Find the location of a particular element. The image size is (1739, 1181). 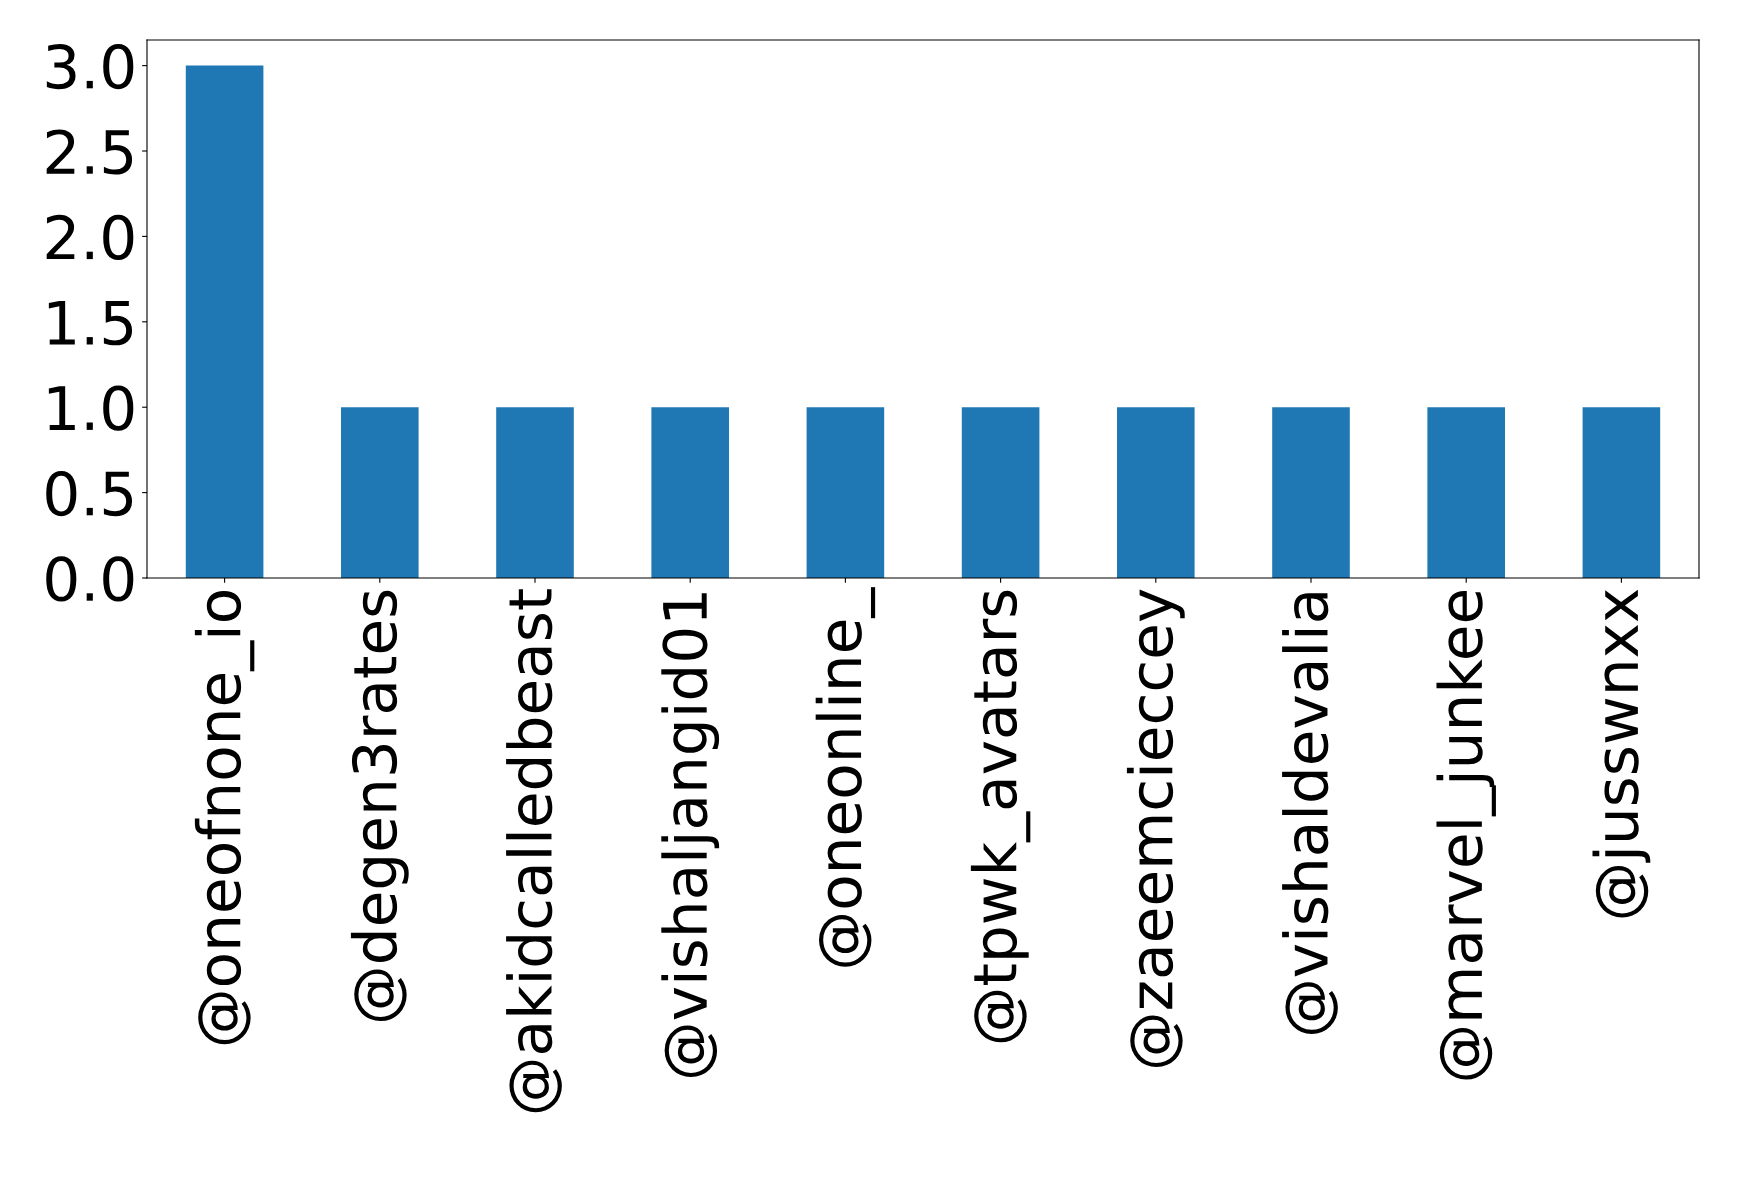

y-tick-label: 2.0 is located at coordinates (90, 237).